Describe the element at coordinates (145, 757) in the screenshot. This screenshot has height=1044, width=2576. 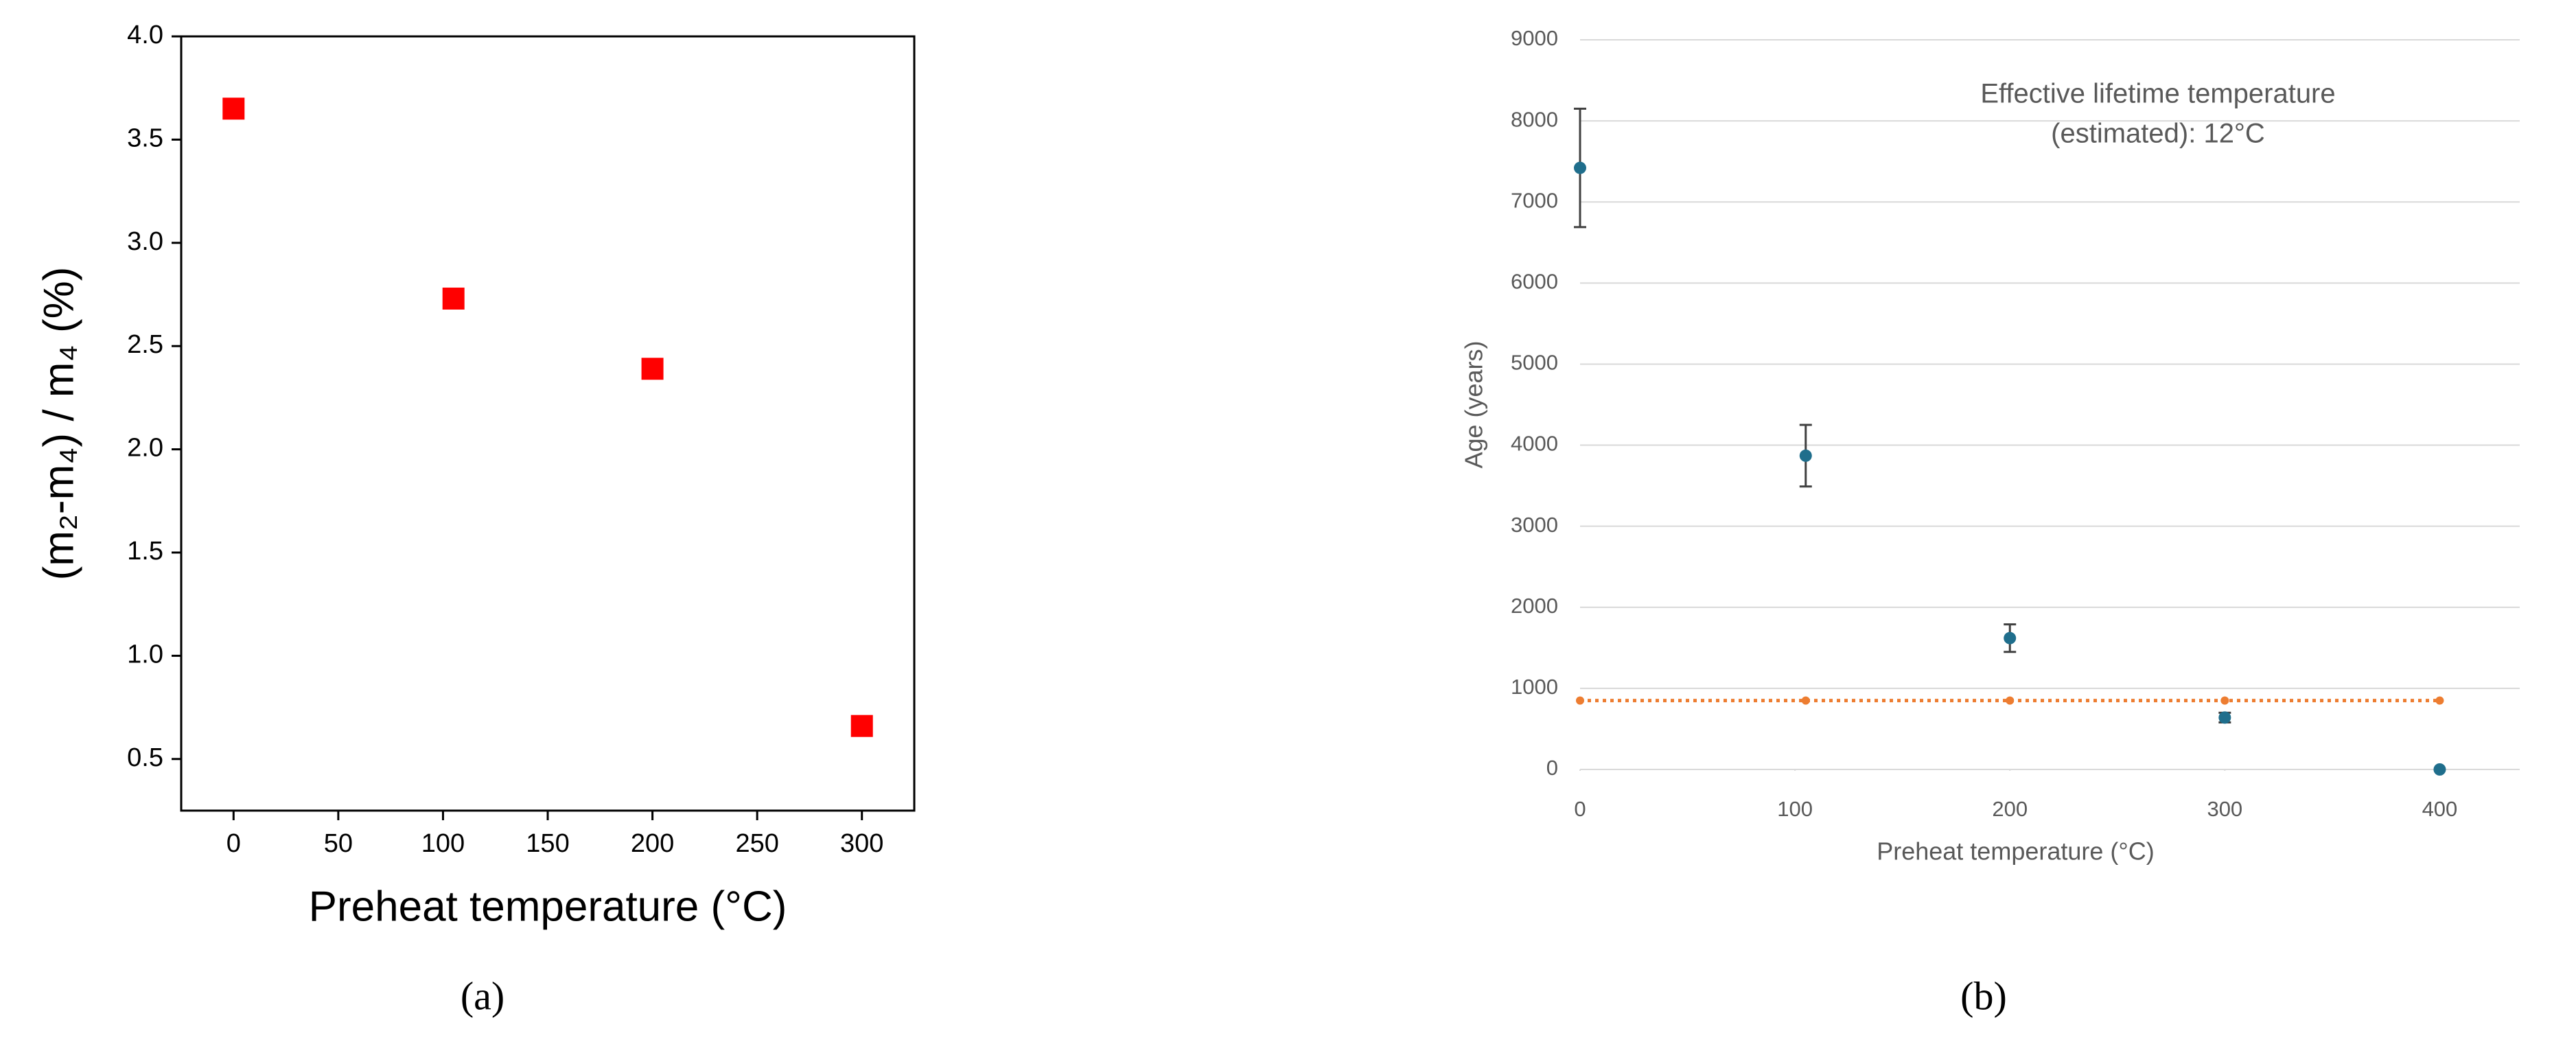
I see `y-tick-label: 0.5` at that location.